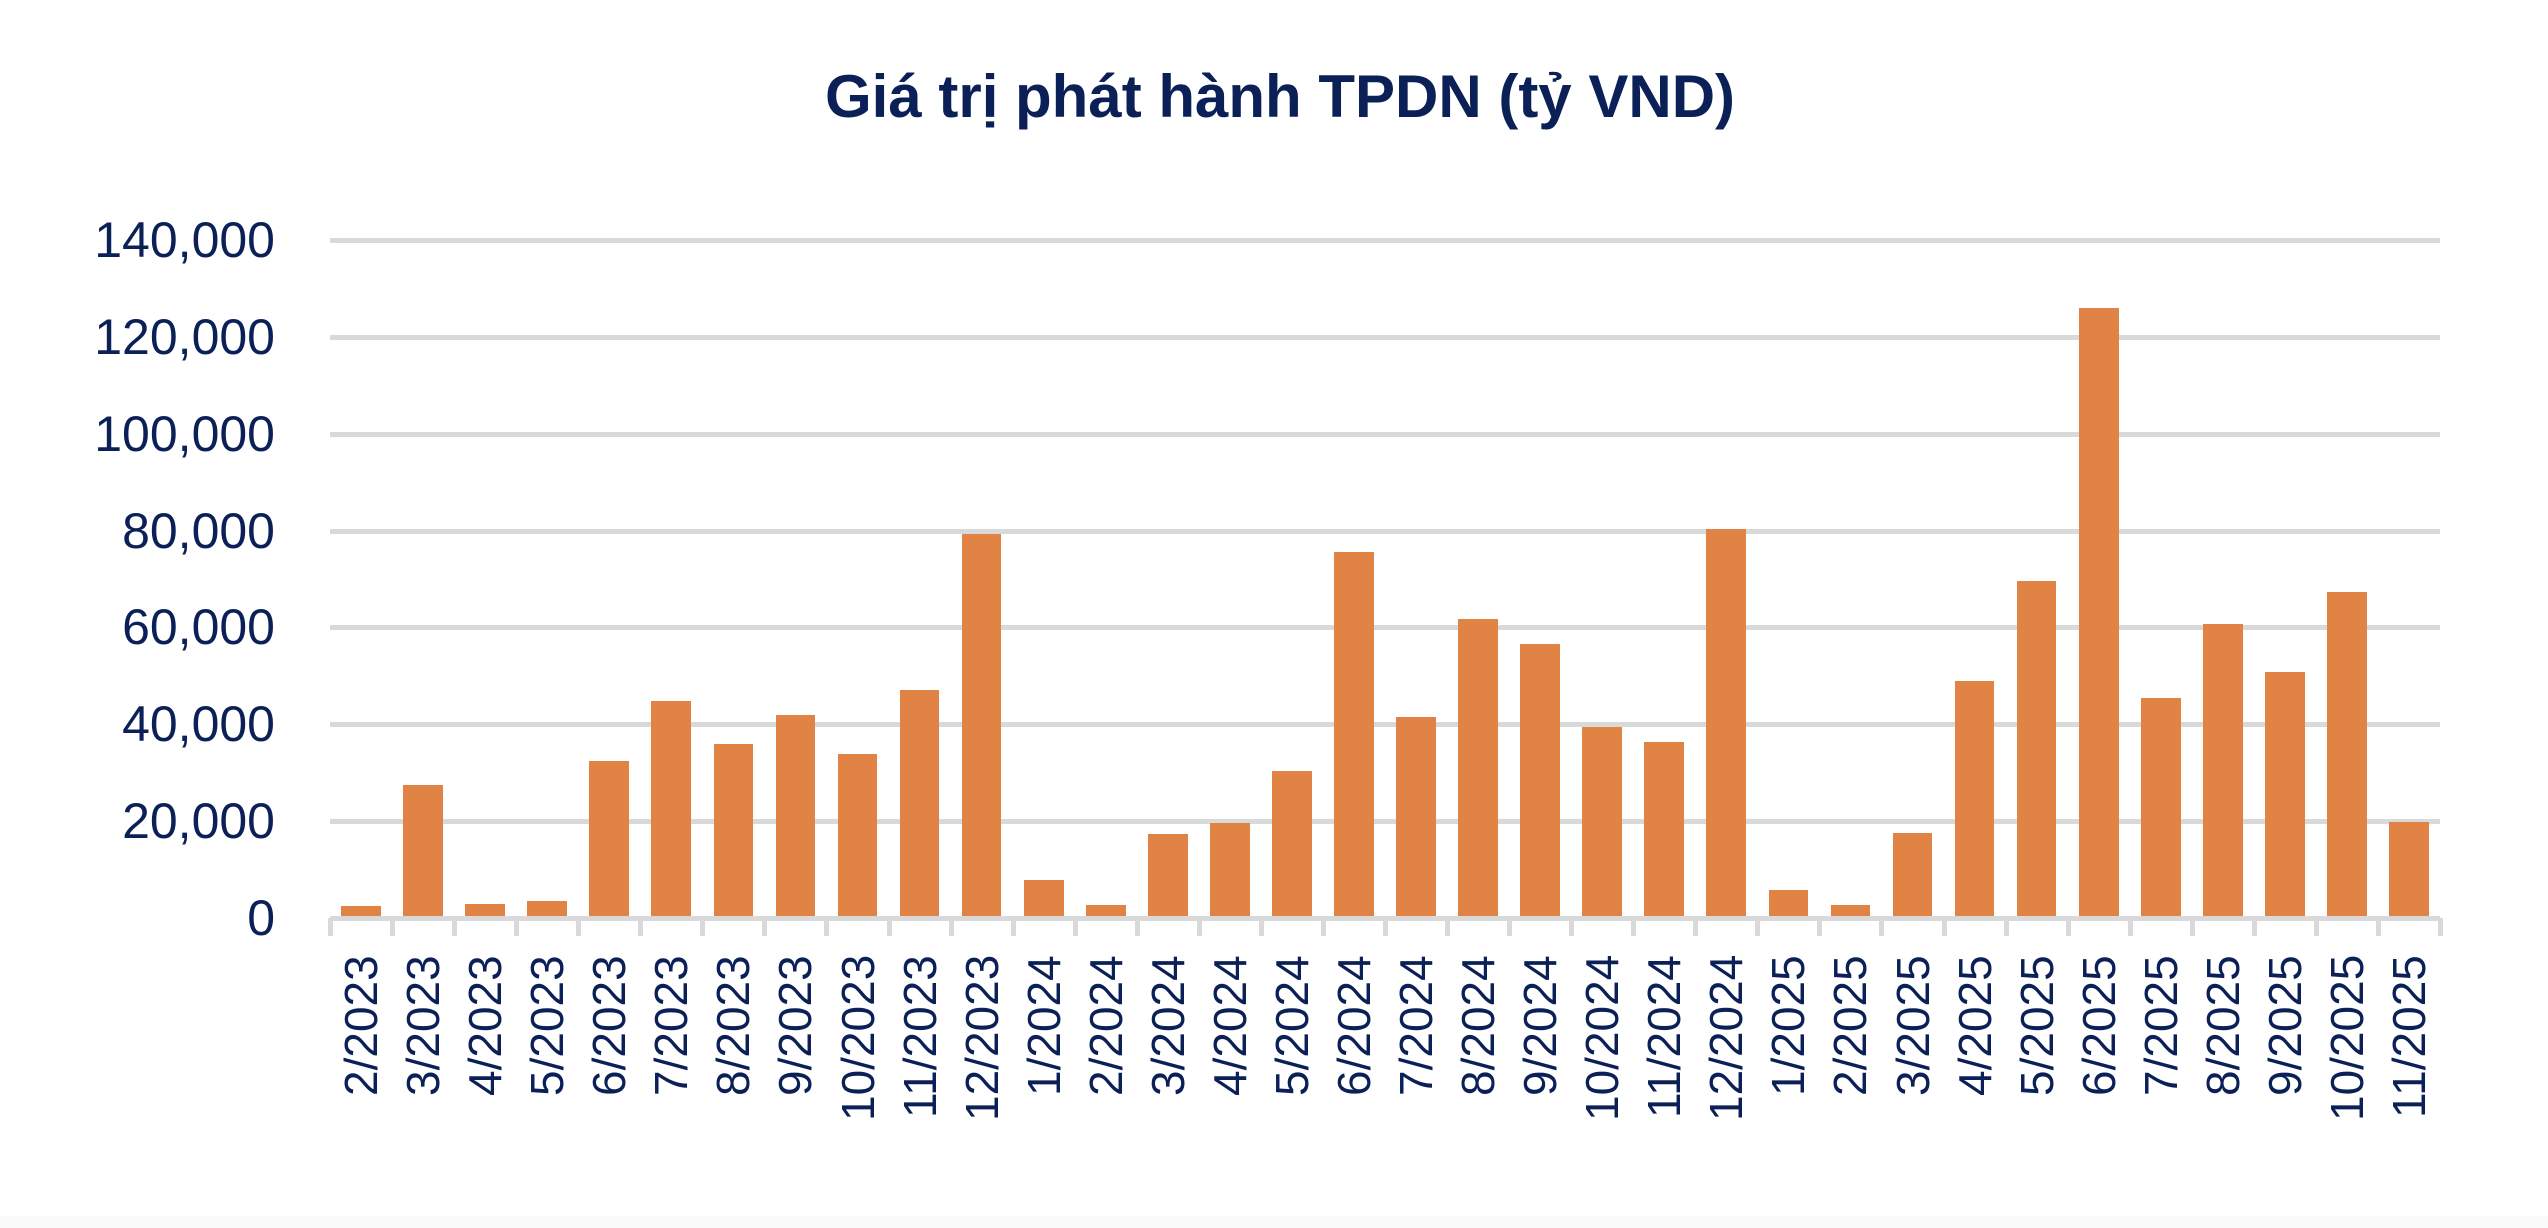  I want to click on bar-4-2025, so click(1974, 798).